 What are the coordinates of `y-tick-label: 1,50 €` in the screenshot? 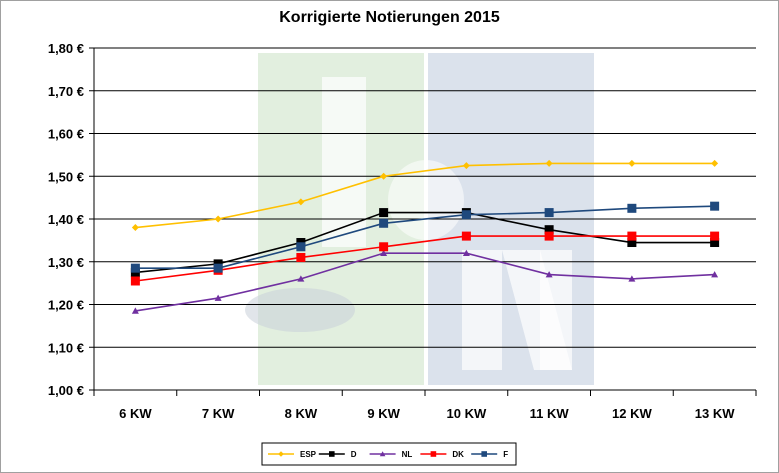 It's located at (66, 176).